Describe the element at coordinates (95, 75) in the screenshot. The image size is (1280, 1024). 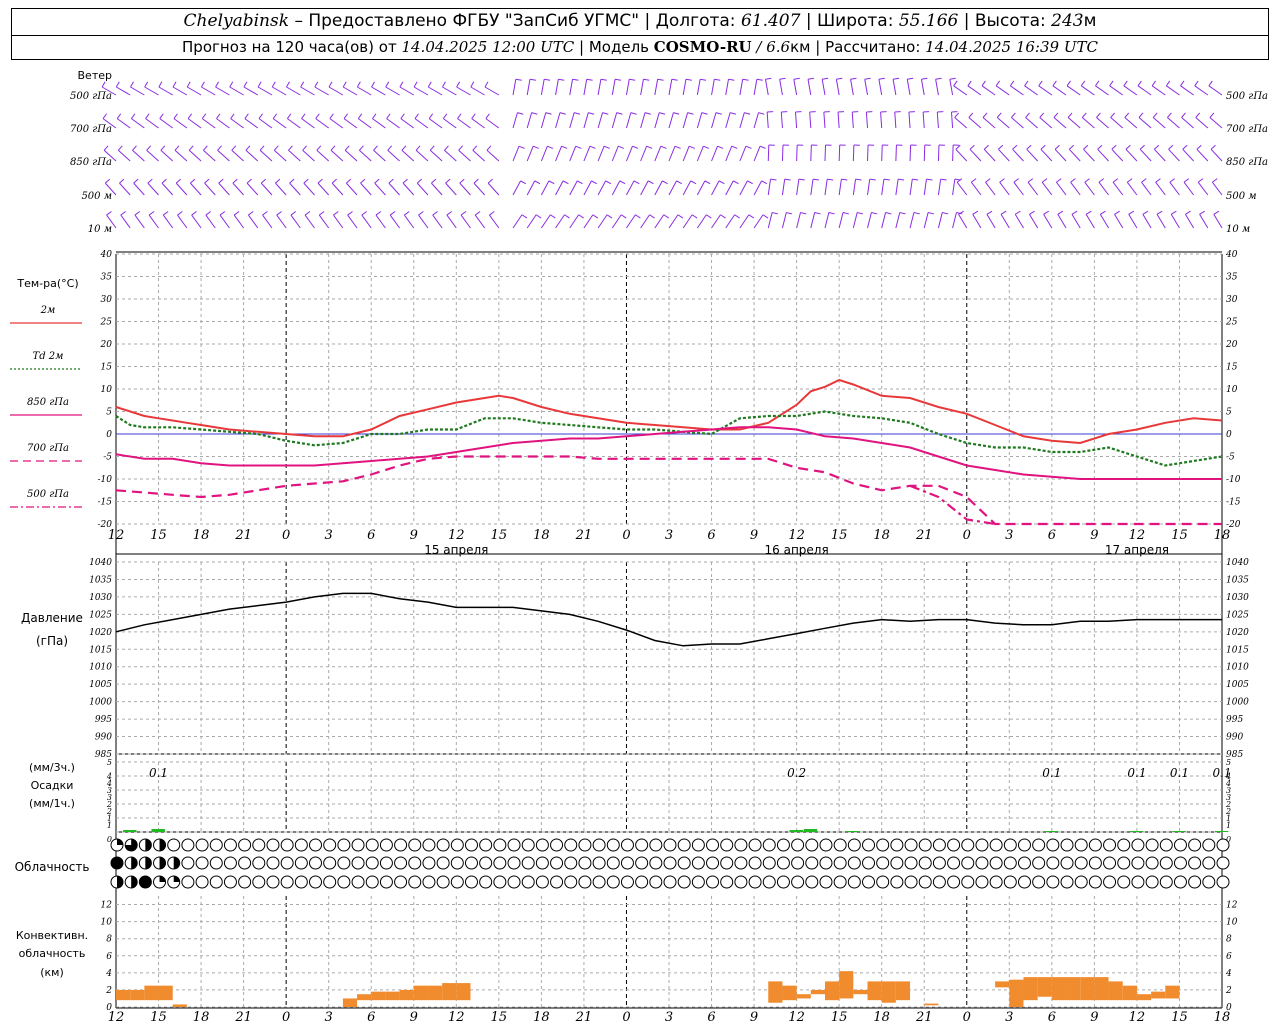
I see `wind-title: Ветер` at that location.